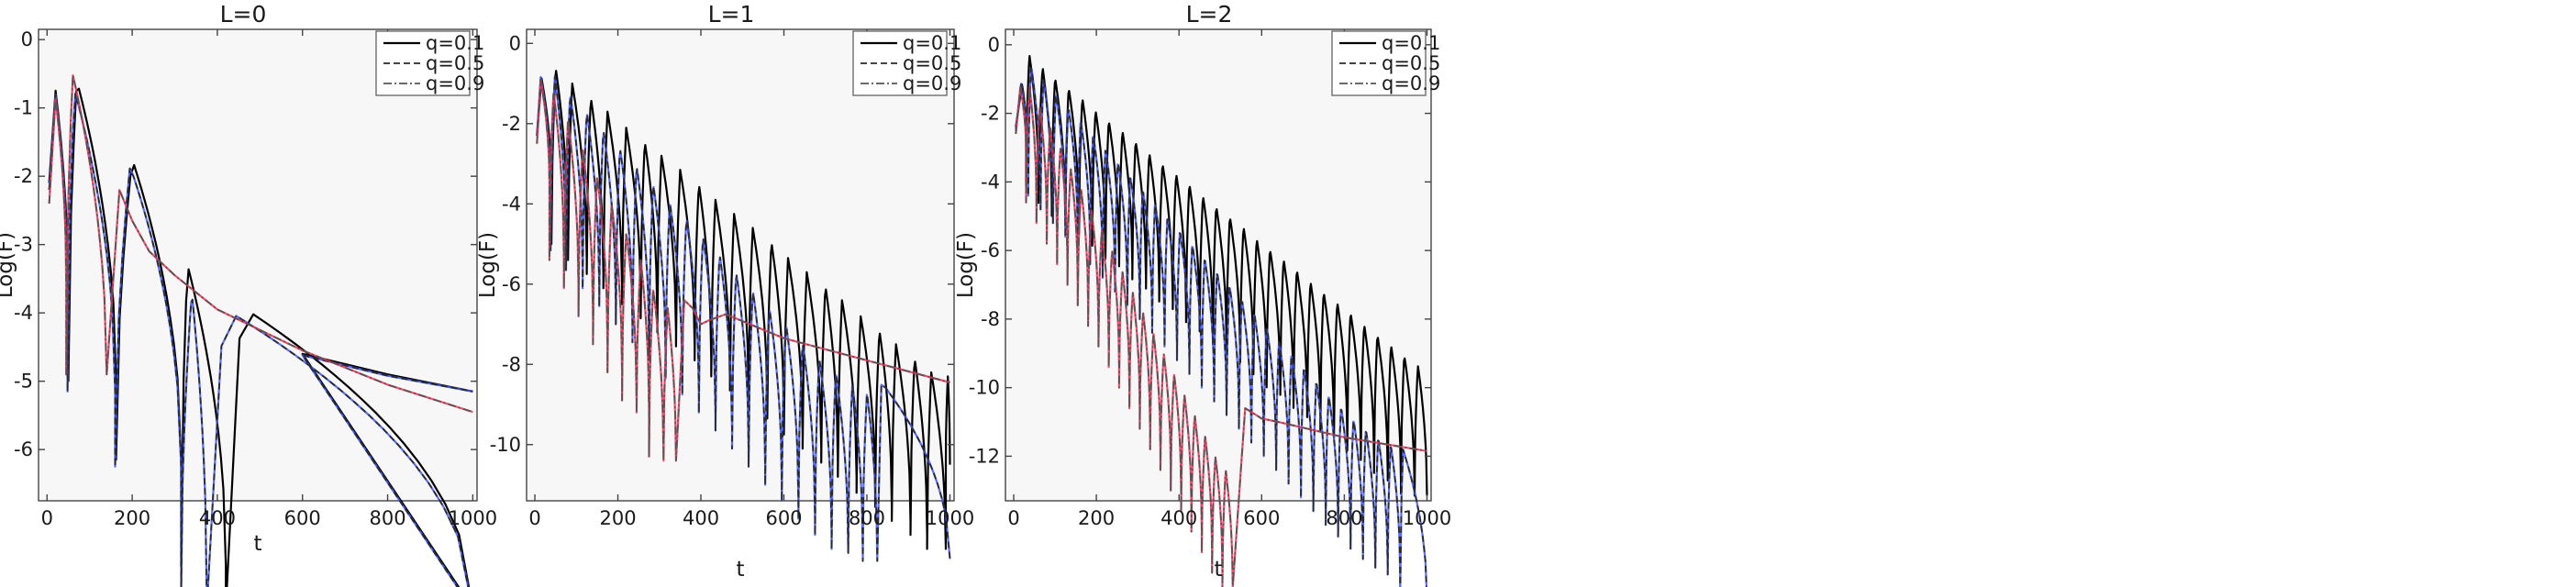 The width and height of the screenshot is (2576, 587). Describe the element at coordinates (1209, 14) in the screenshot. I see `panel-title: L=2` at that location.